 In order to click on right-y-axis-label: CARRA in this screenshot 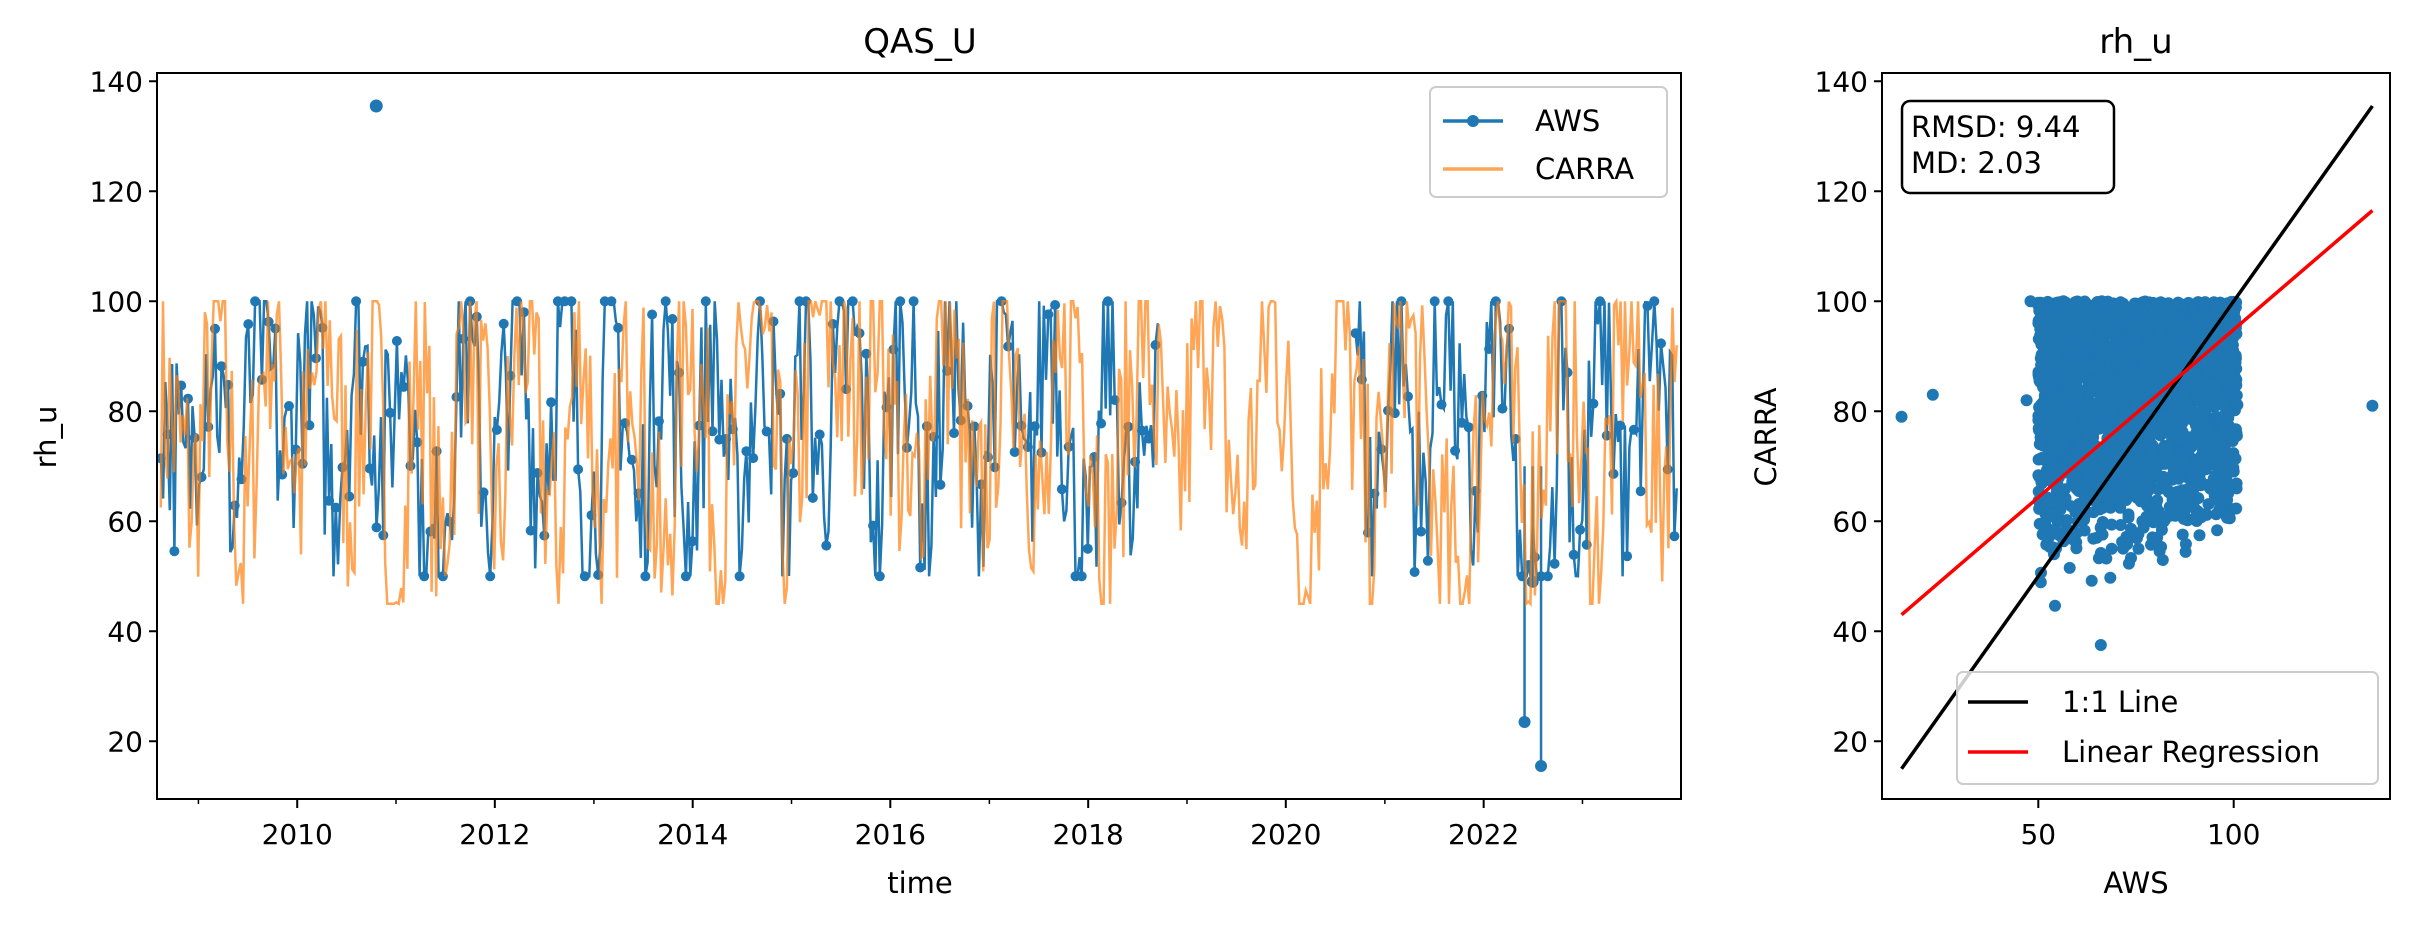, I will do `click(1766, 436)`.